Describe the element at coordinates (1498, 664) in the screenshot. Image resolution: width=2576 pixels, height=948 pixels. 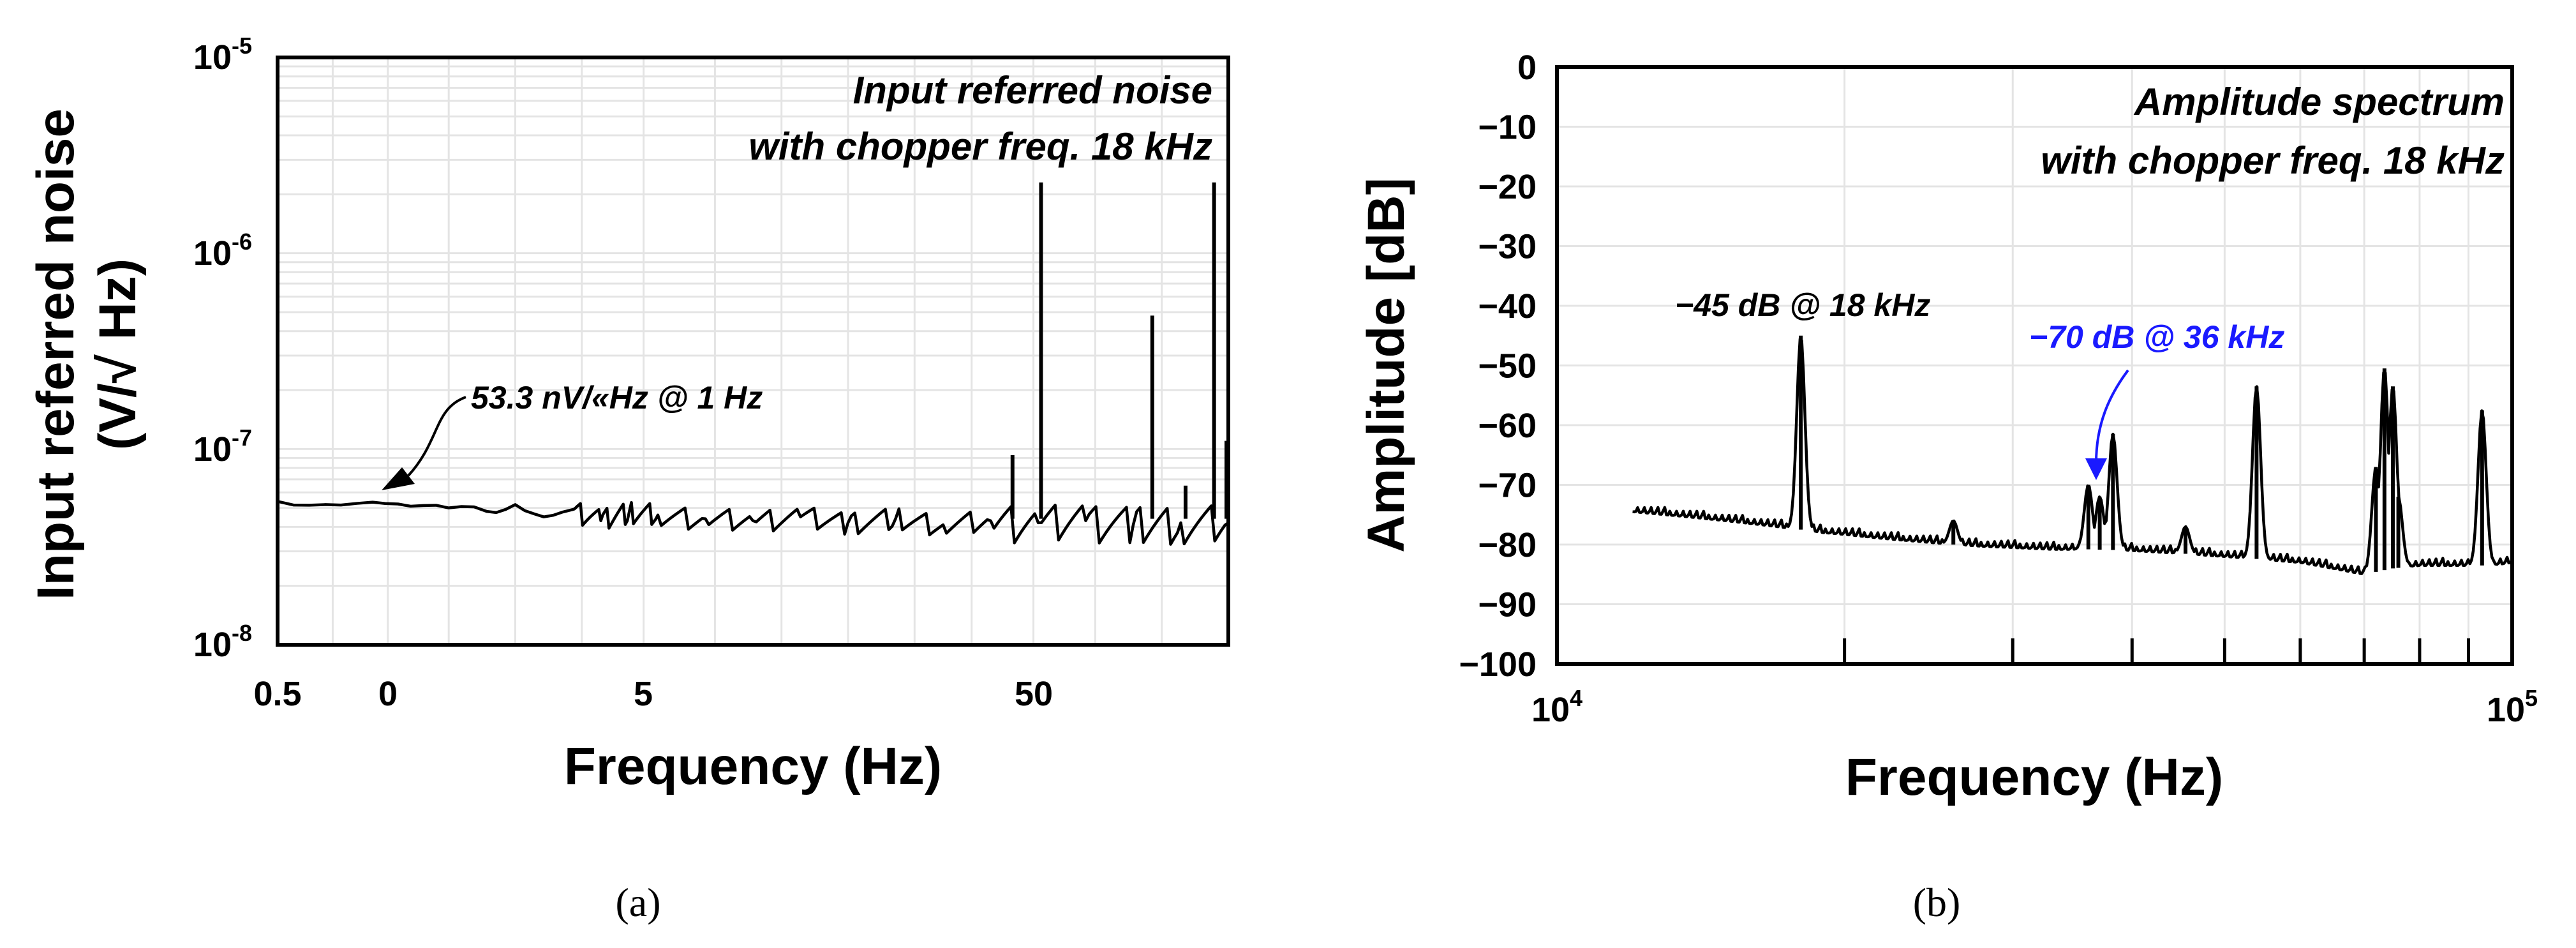
I see `chart-b-y-tick-label: −100` at that location.